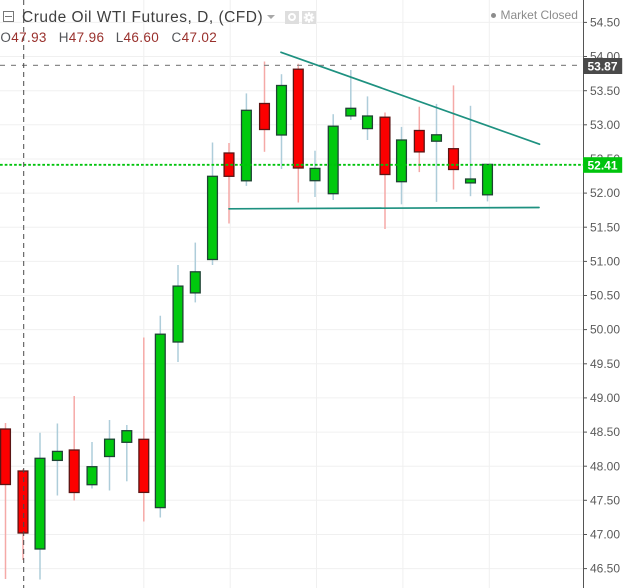 The height and width of the screenshot is (588, 634). I want to click on svg-text: 50.50, so click(605, 296).